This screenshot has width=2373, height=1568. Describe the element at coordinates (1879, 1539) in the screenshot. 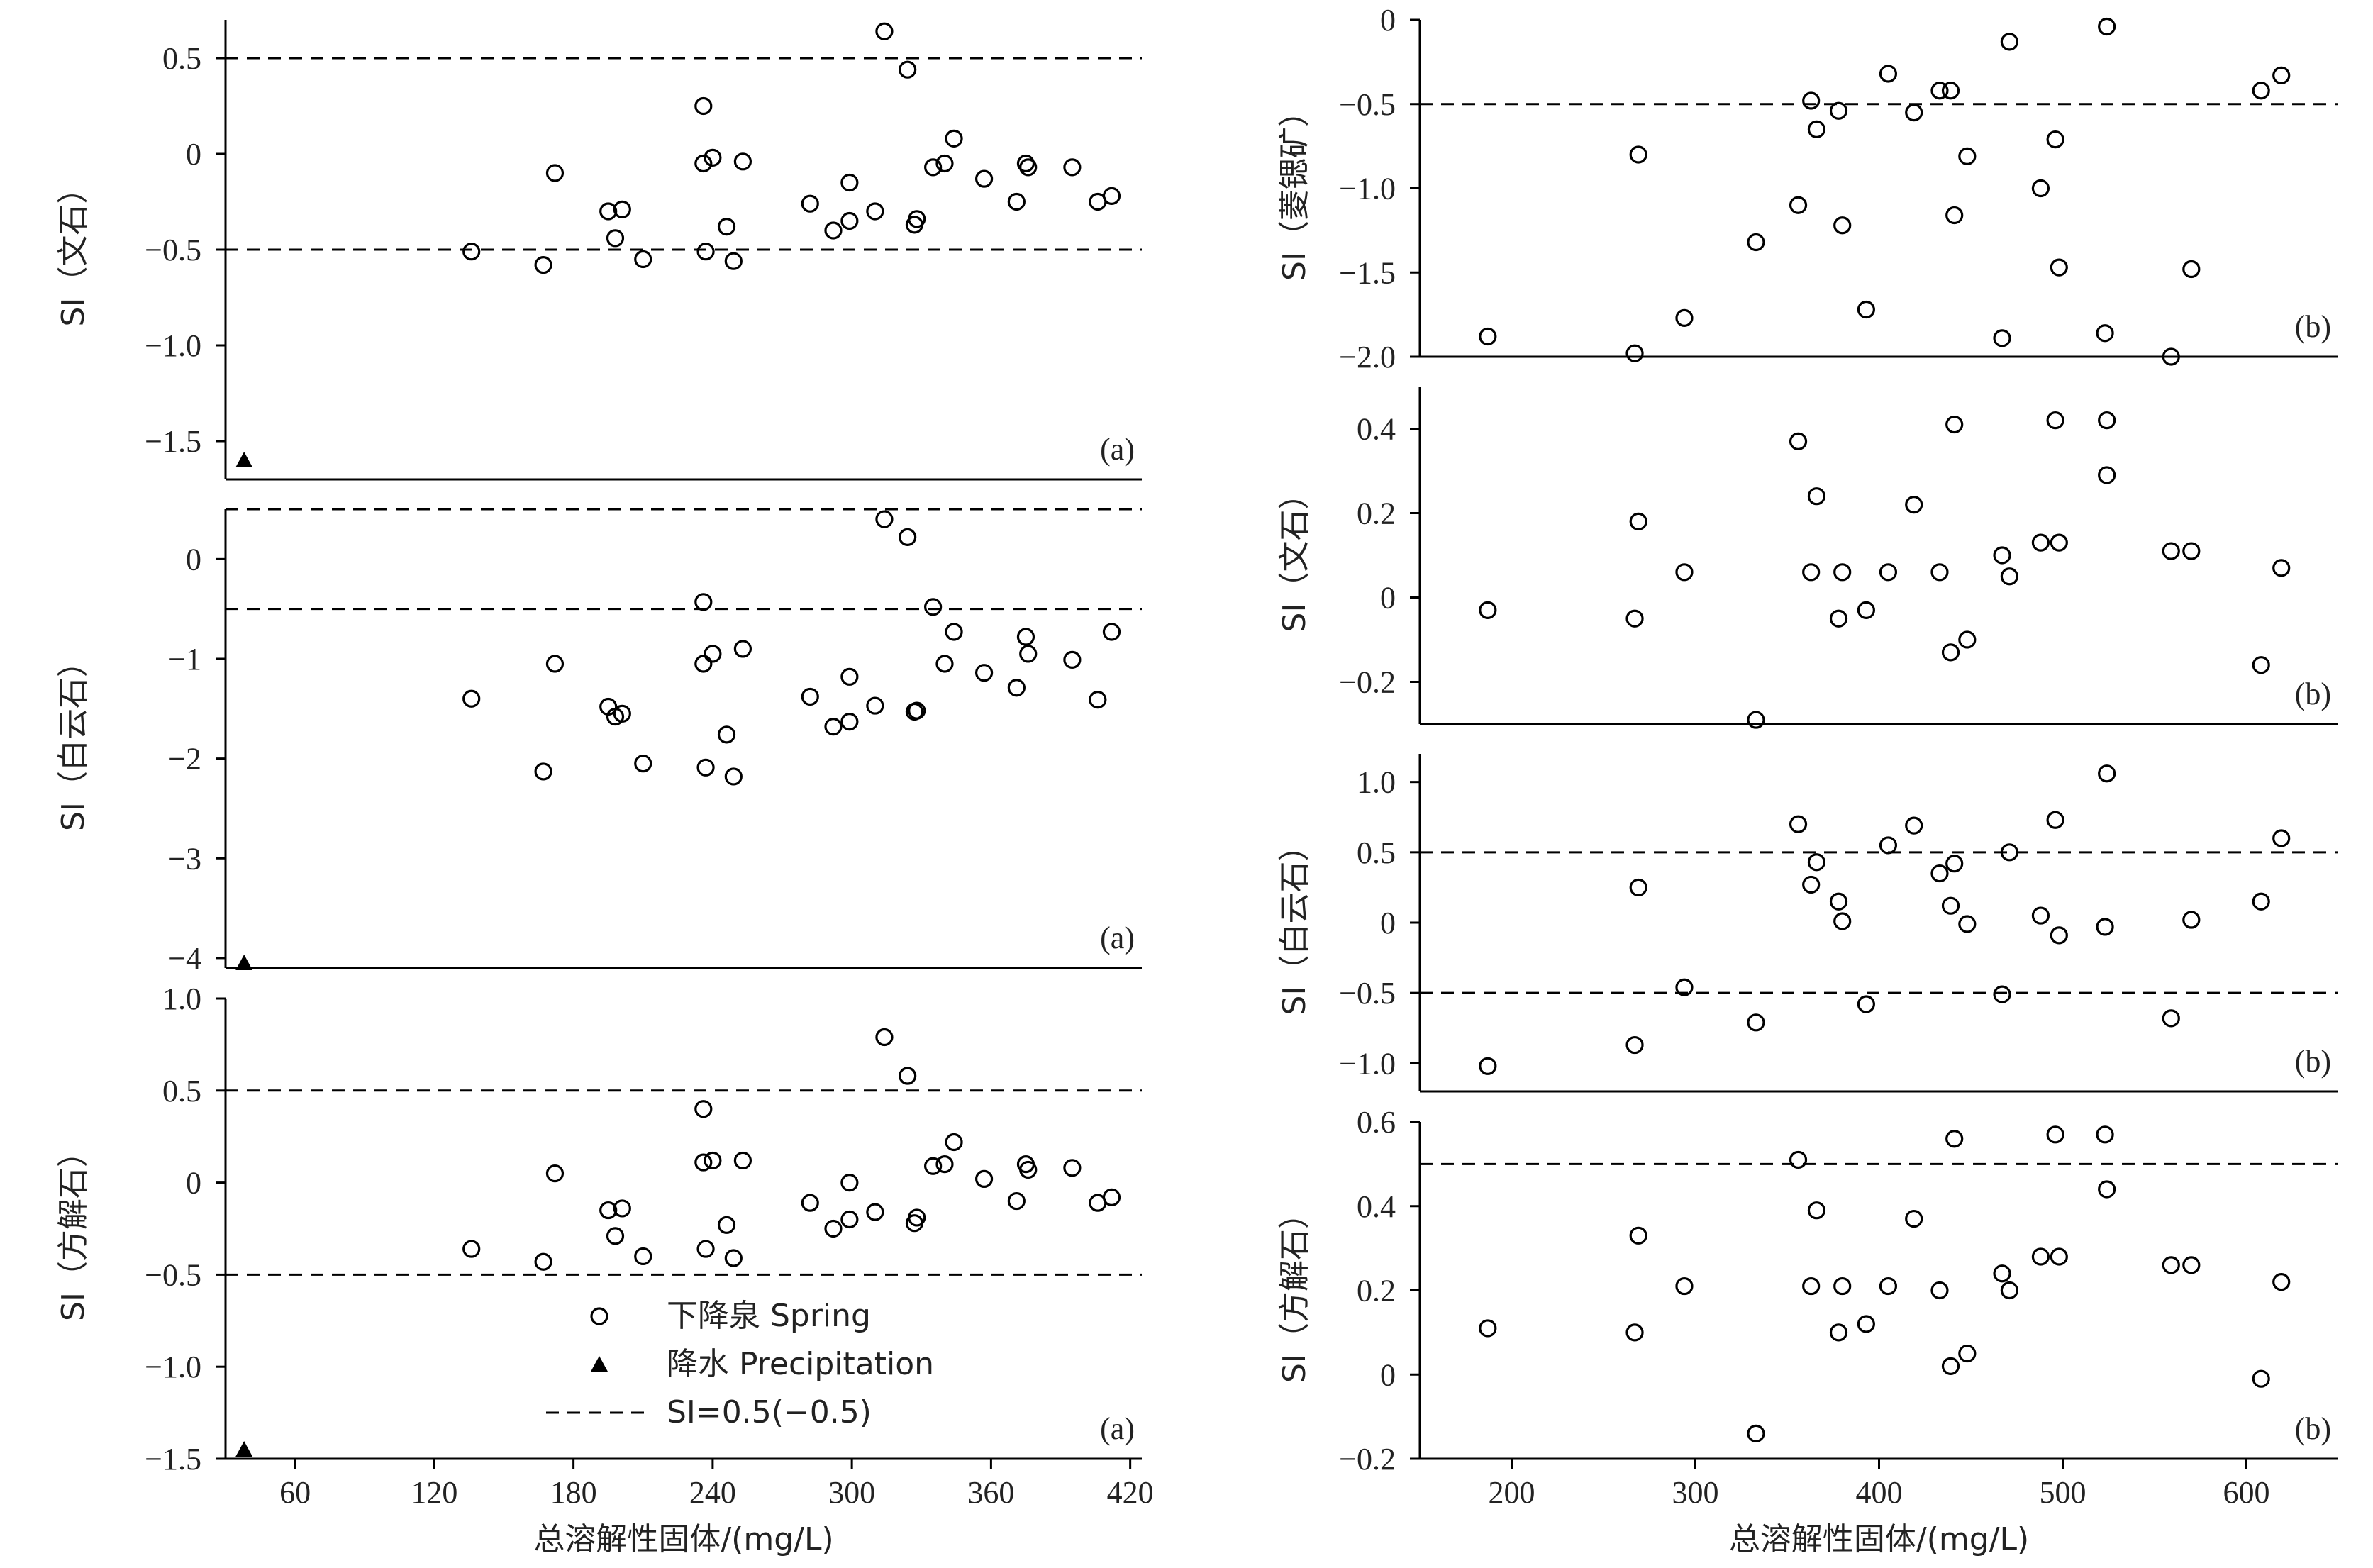

I see `x-axis-title: 总溶解性固体/(mg/L)` at that location.